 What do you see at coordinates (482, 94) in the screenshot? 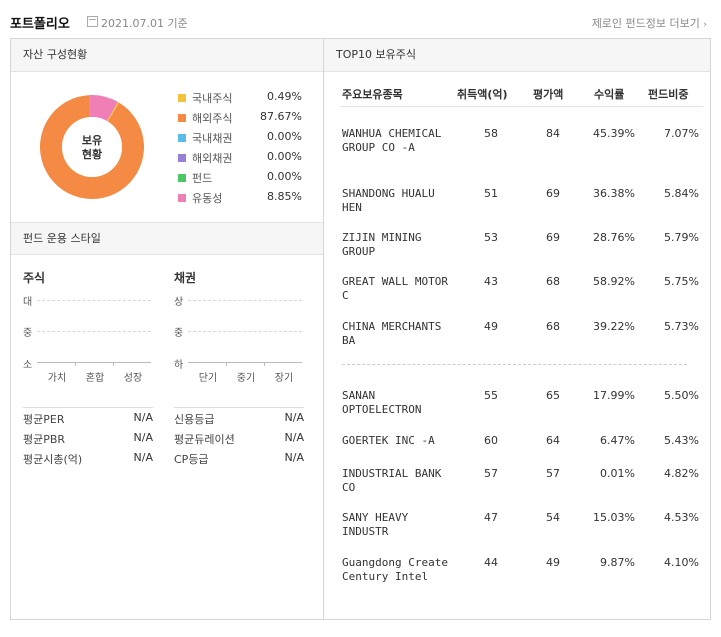
I see `col-cost: 취득액(억)` at bounding box center [482, 94].